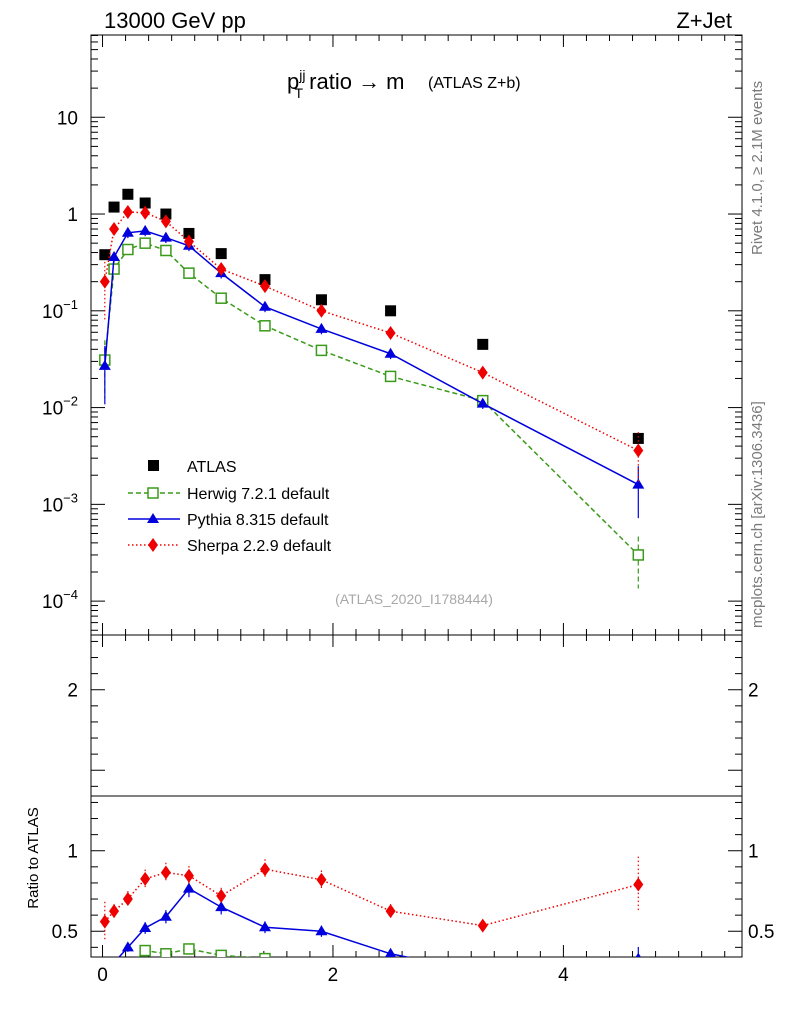 Image resolution: width=786 pixels, height=1024 pixels. I want to click on rivet-version-label: Rivet 4.1.0, ≥ 2.1M events, so click(757, 168).